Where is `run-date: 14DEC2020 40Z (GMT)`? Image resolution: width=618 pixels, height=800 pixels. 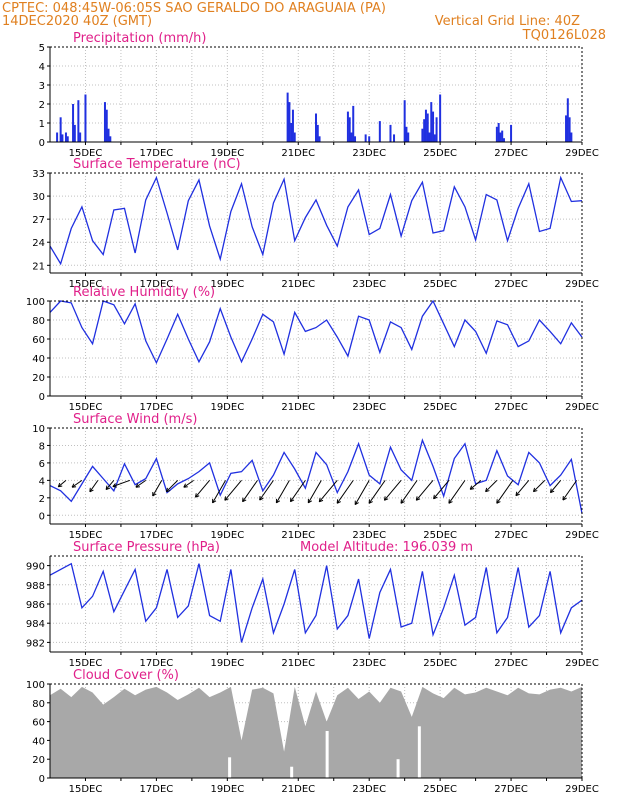 run-date: 14DEC2020 40Z (GMT) is located at coordinates (77, 21).